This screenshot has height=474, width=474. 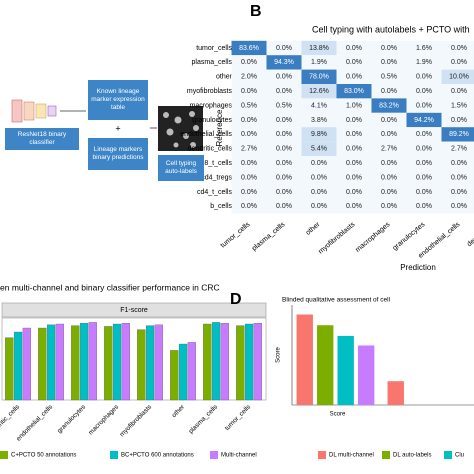 What do you see at coordinates (249, 48) in the screenshot?
I see `cell-value: 83.6%` at bounding box center [249, 48].